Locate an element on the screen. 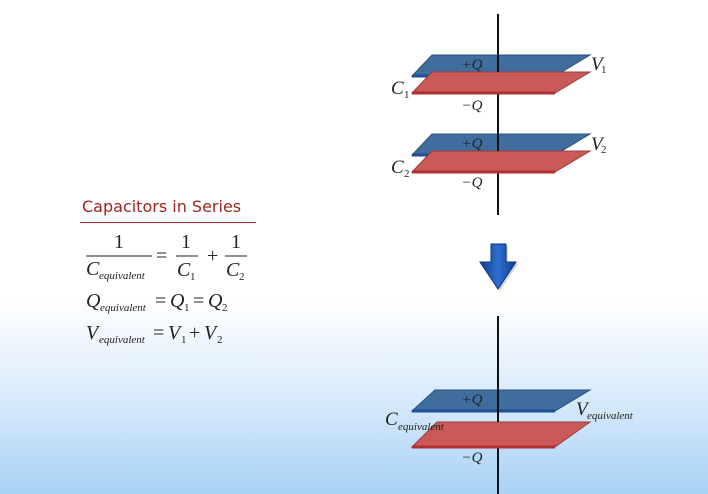 The image size is (708, 494). eq1-c-letter: C is located at coordinates (93, 269).